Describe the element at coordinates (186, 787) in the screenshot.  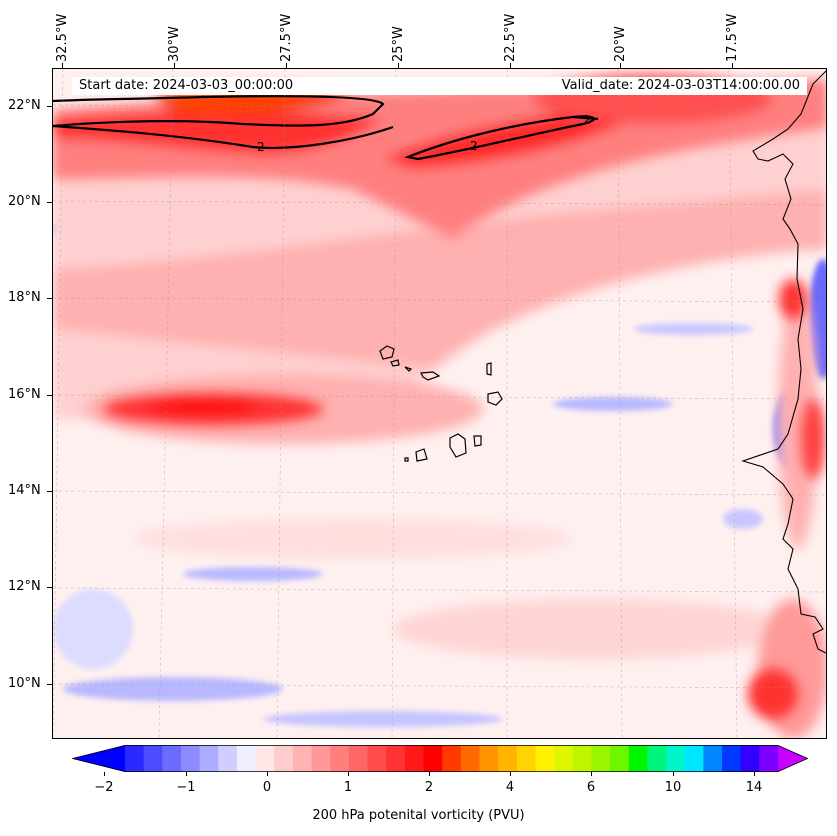
I see `colorbar-tick-label: −1` at that location.